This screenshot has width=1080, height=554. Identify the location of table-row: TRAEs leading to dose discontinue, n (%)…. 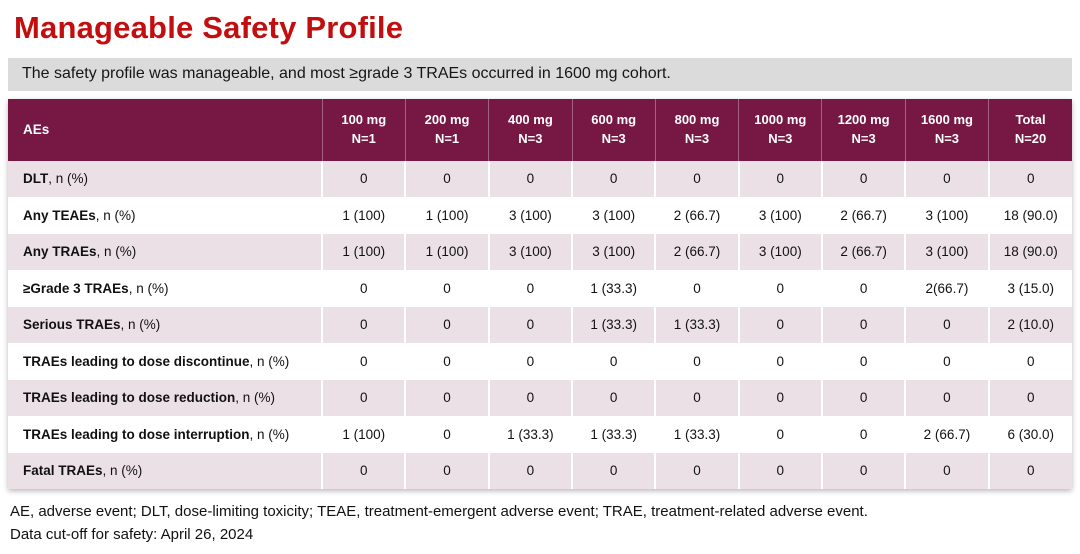
(540, 361).